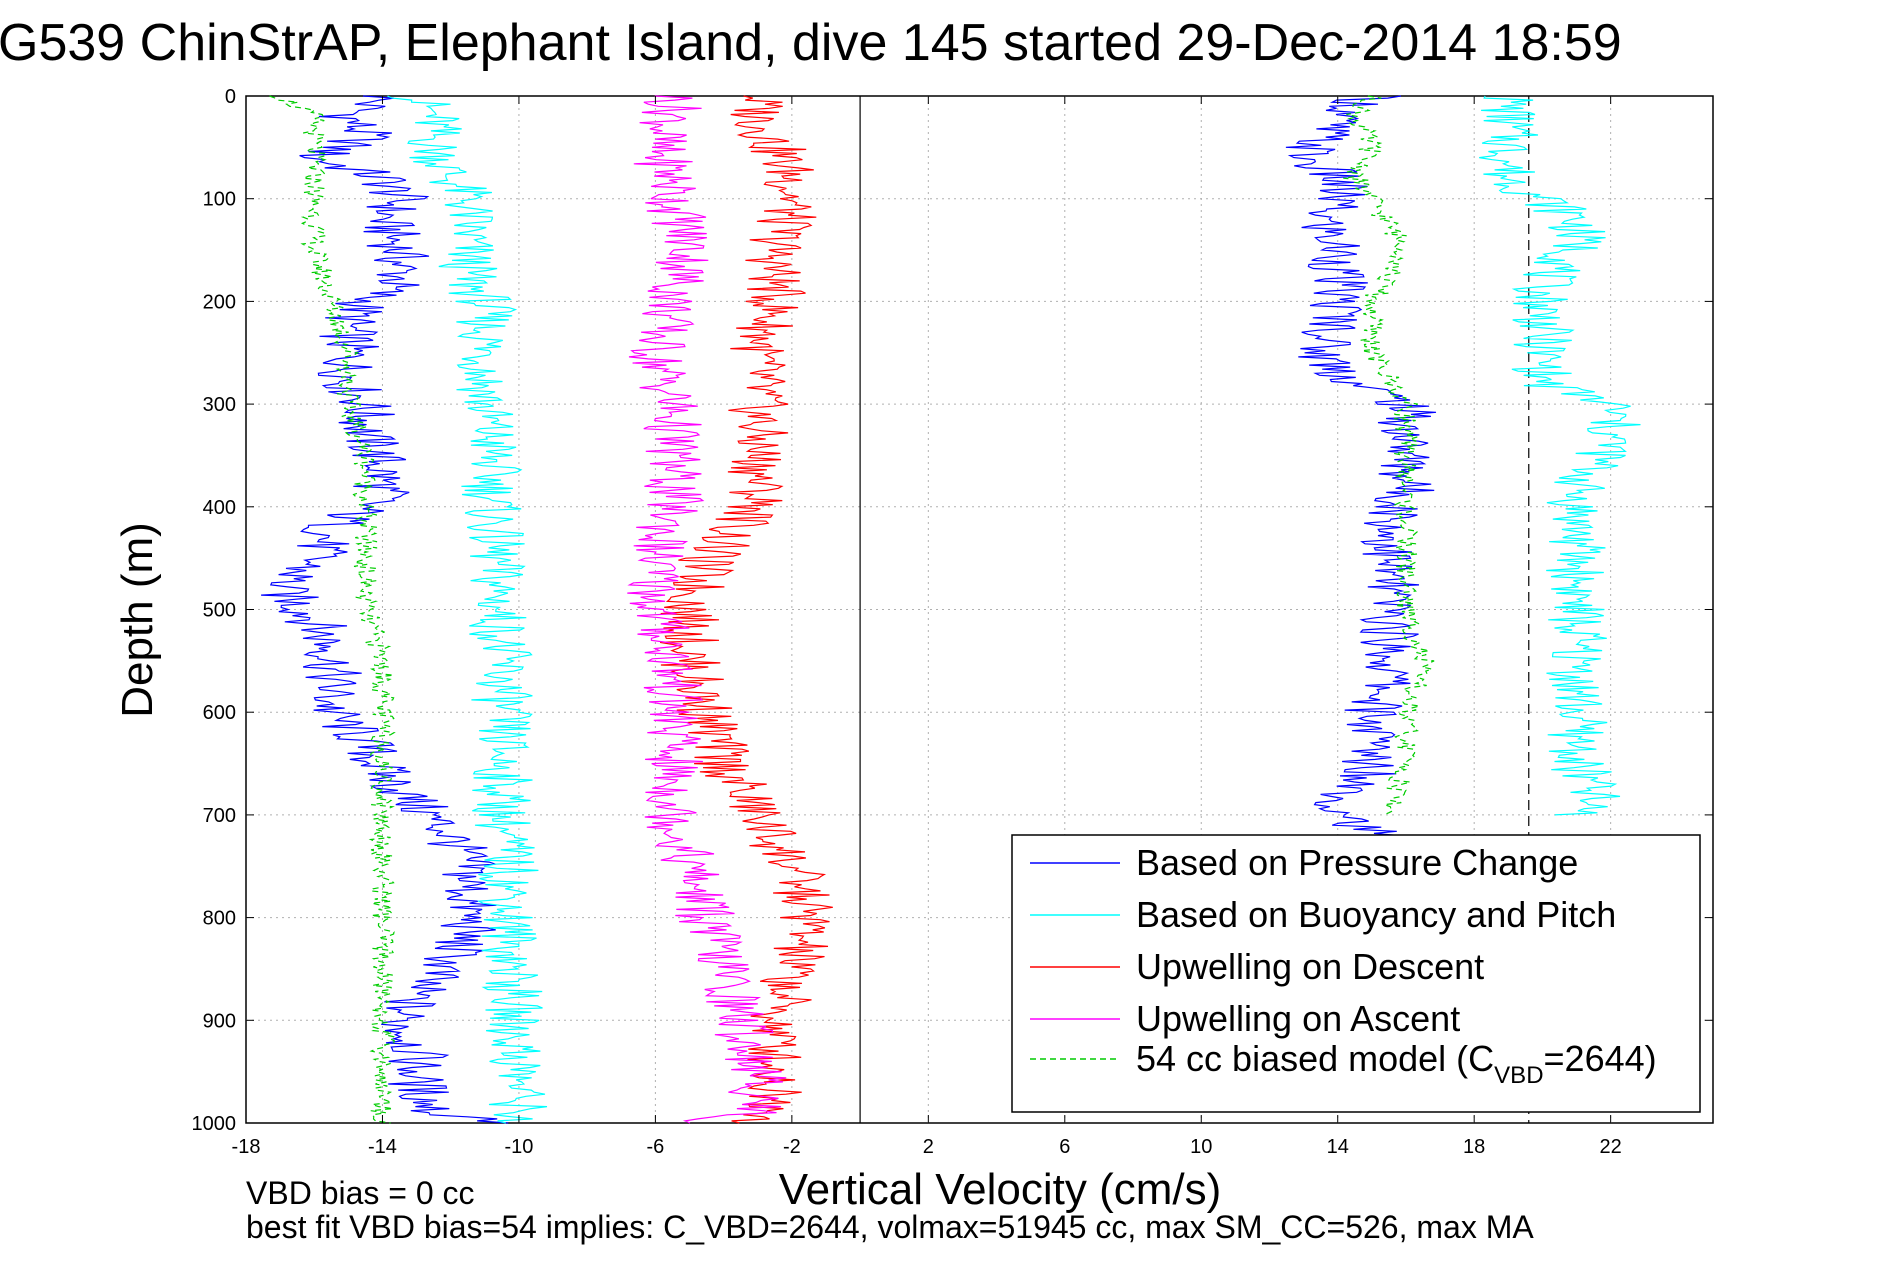 This screenshot has width=1891, height=1262. What do you see at coordinates (219, 508) in the screenshot?
I see `y-tick-label: 400` at bounding box center [219, 508].